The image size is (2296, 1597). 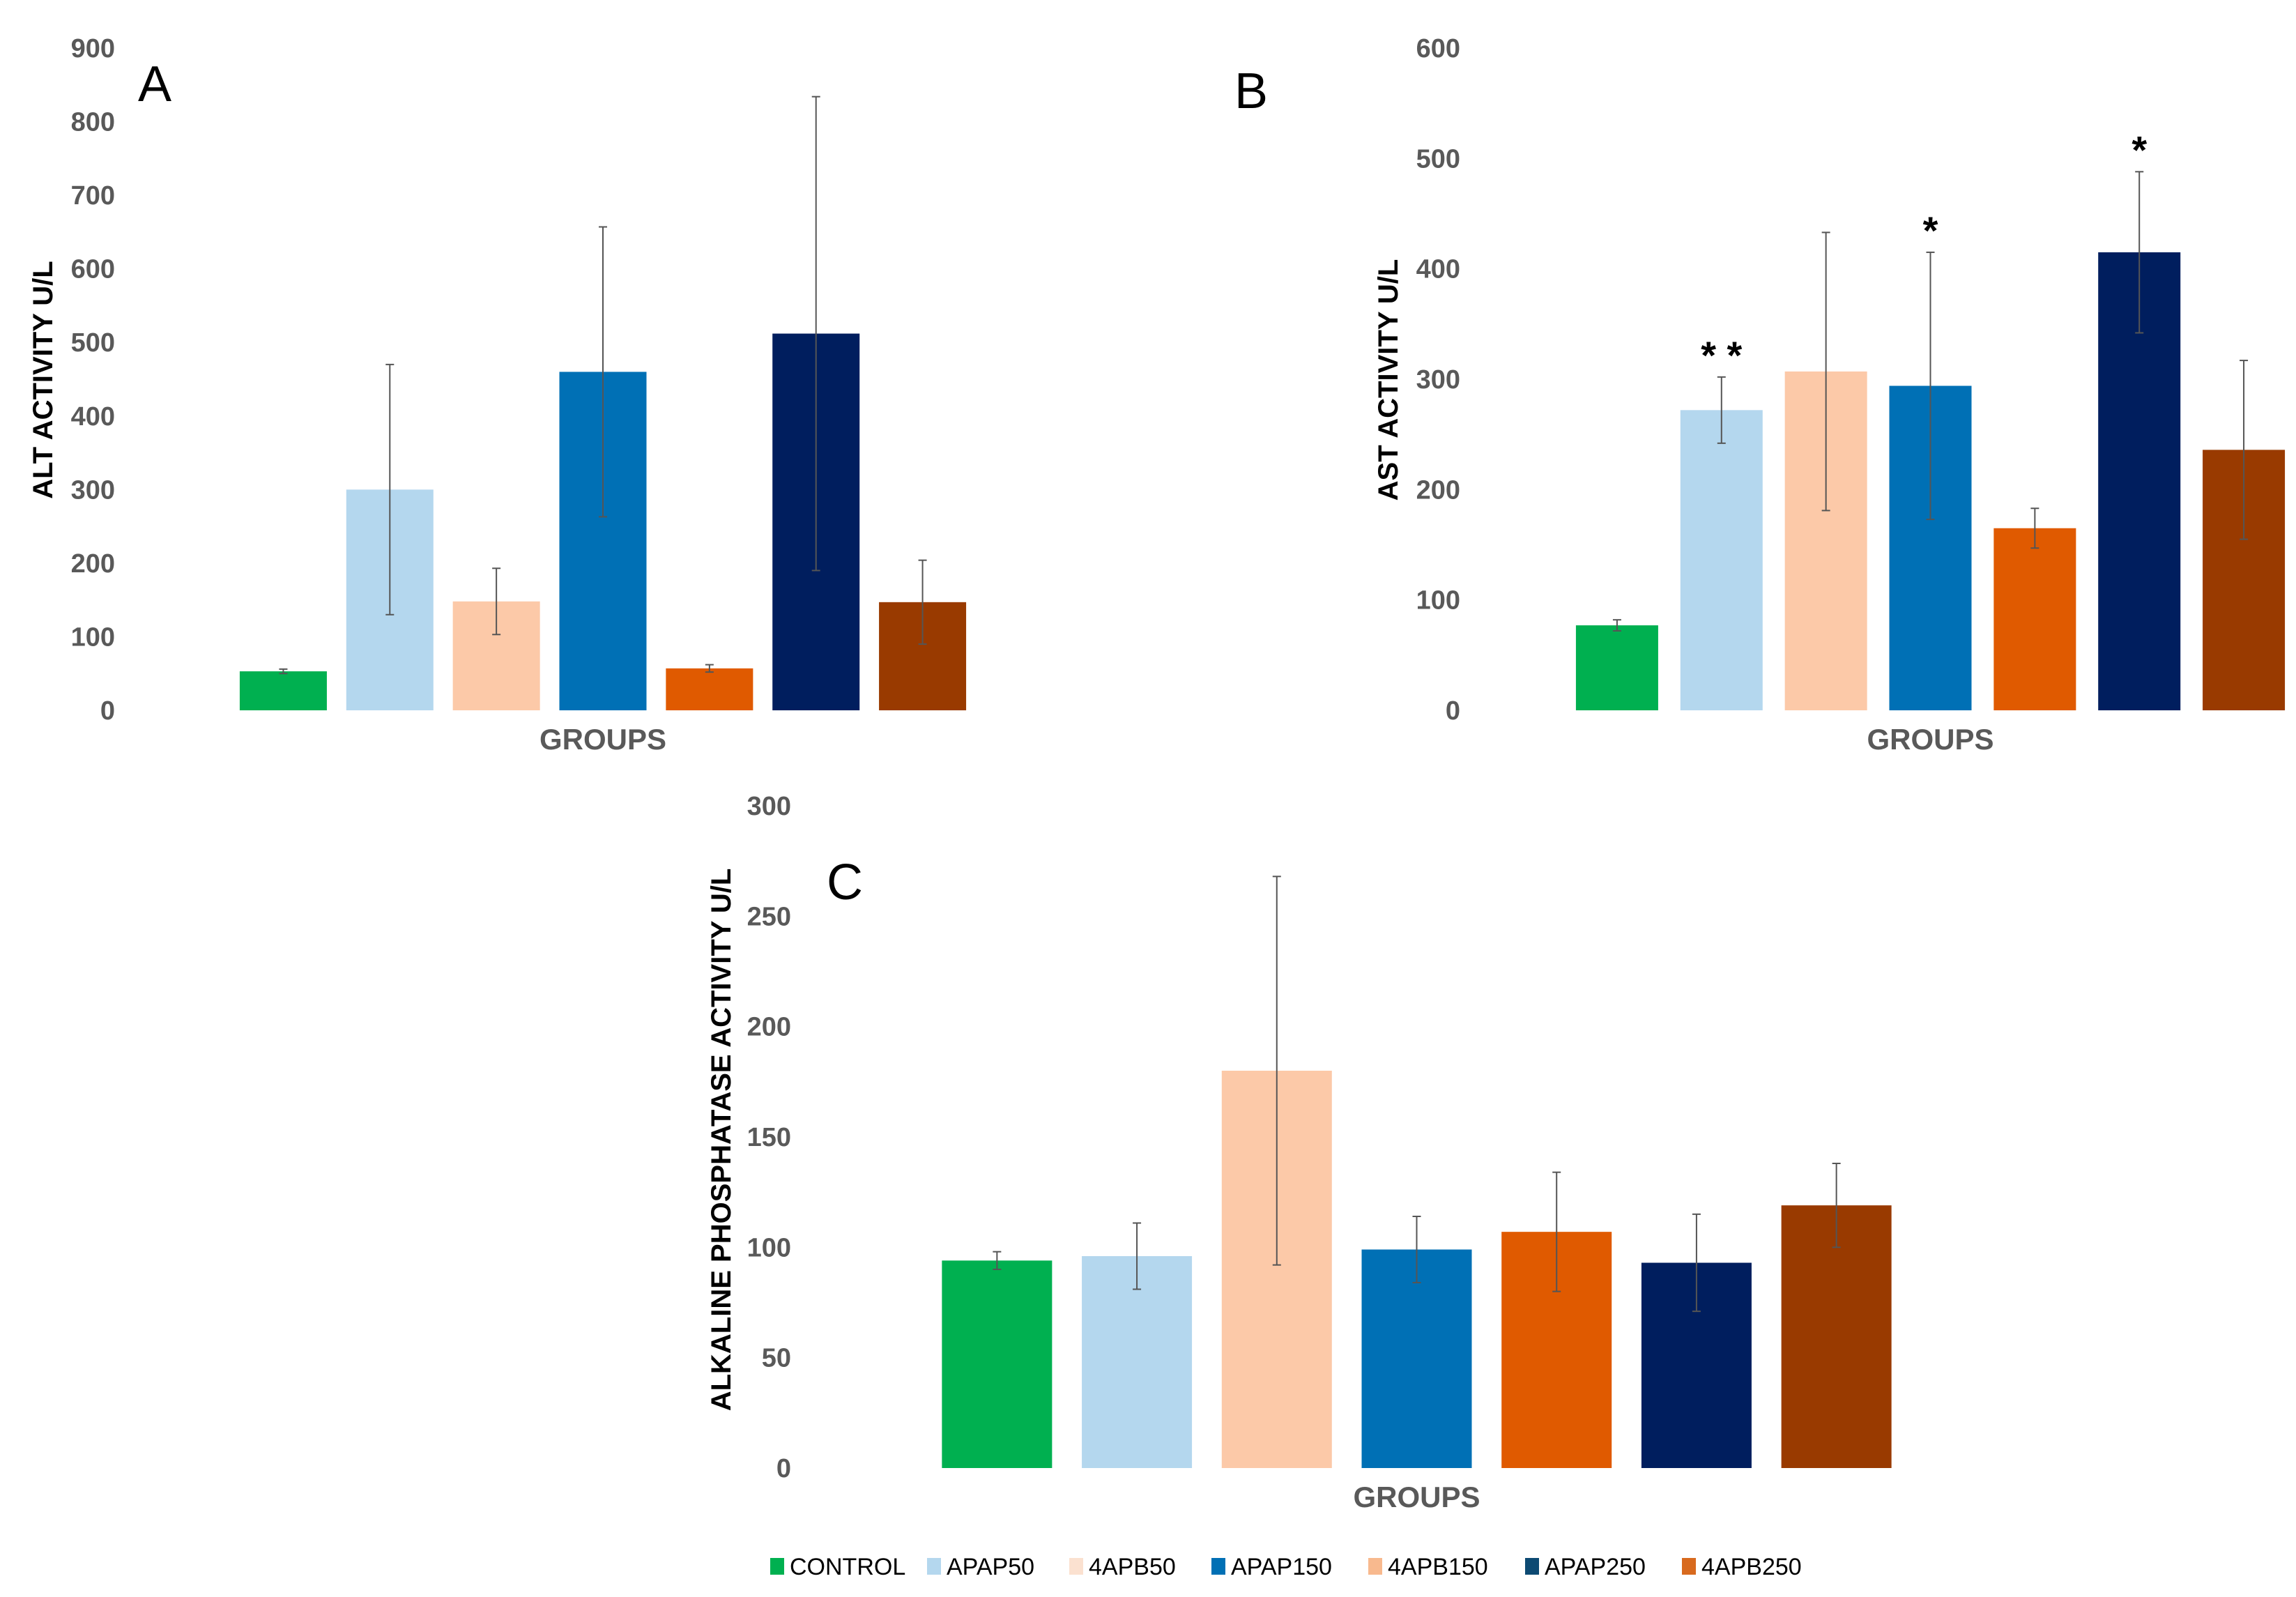 What do you see at coordinates (769, 916) in the screenshot?
I see `y-tick-label: 250` at bounding box center [769, 916].